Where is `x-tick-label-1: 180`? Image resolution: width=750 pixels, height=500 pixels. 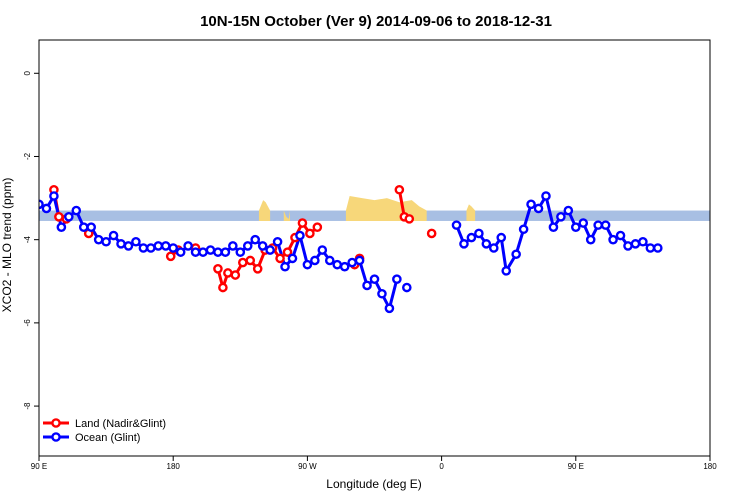 x-tick-label-1: 180 is located at coordinates (174, 466).